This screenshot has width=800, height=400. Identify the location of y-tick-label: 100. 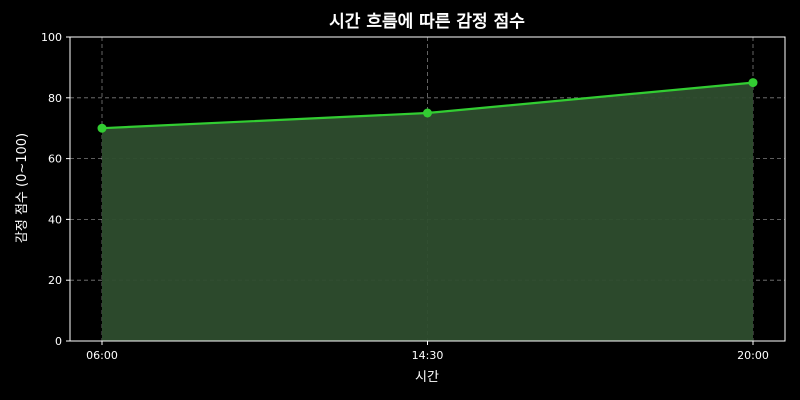
(51, 37).